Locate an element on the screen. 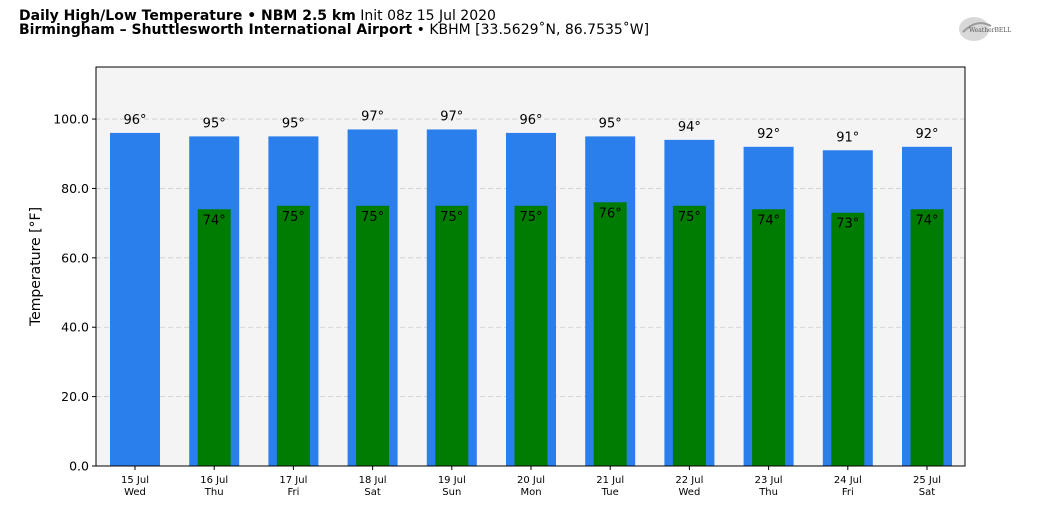 Image resolution: width=1040 pixels, height=516 pixels. x-tick-date-label: 16 Jul is located at coordinates (214, 480).